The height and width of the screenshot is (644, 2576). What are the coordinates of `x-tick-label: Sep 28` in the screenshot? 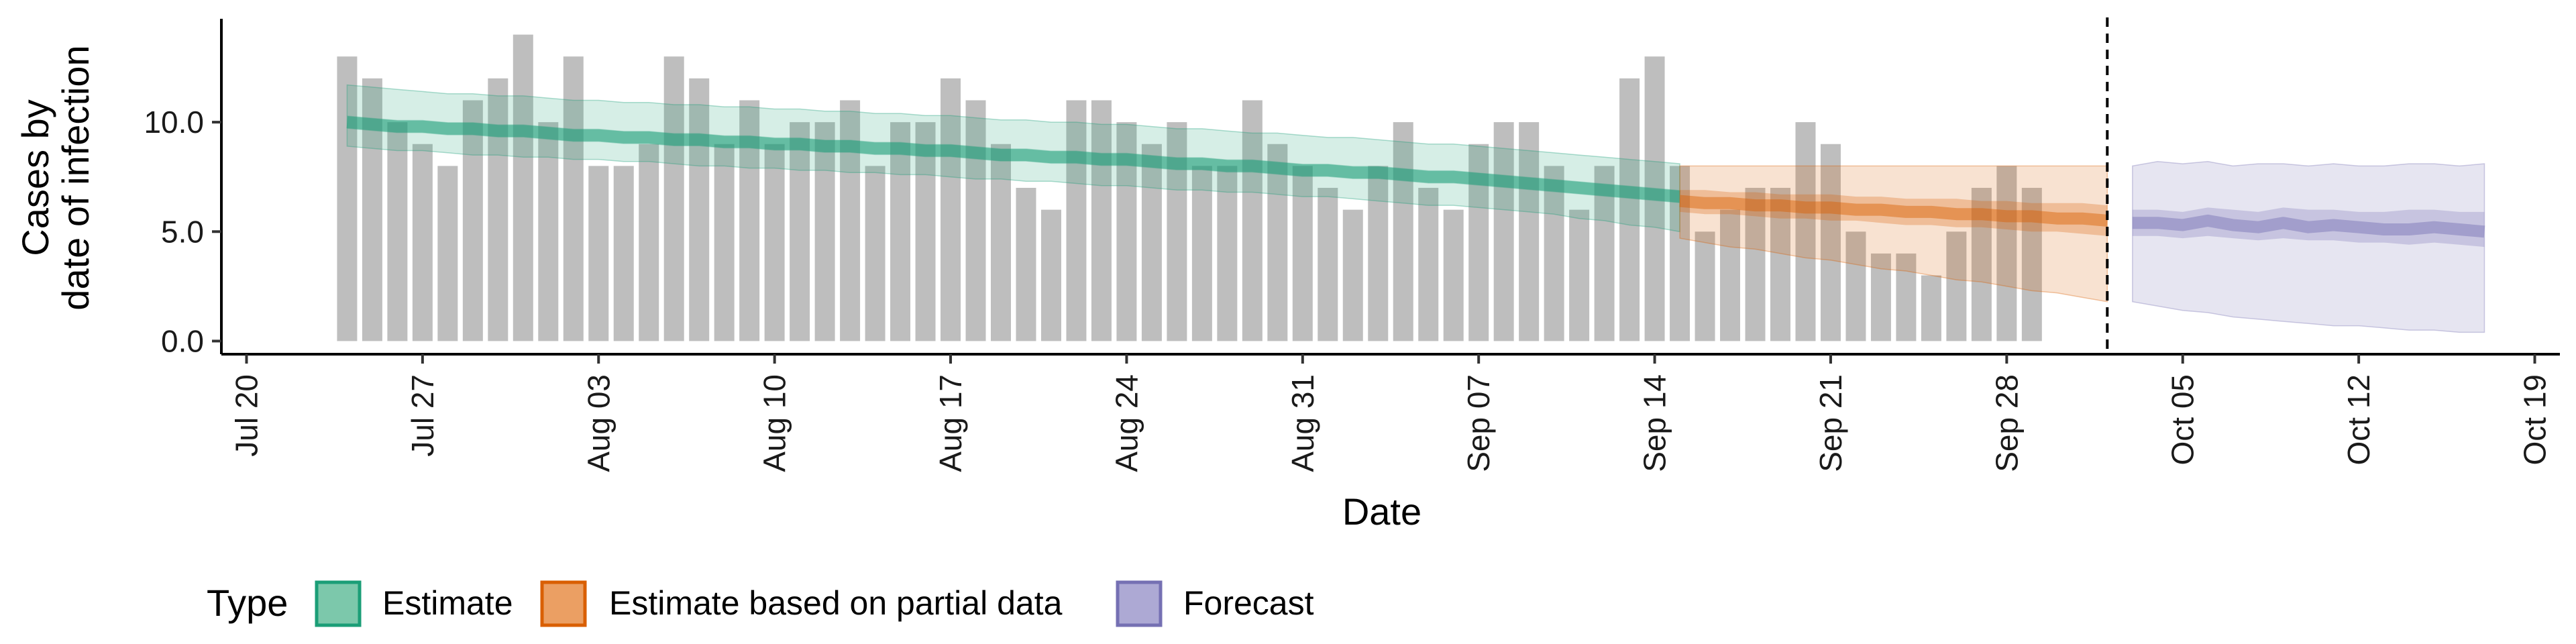 It's located at (2006, 423).